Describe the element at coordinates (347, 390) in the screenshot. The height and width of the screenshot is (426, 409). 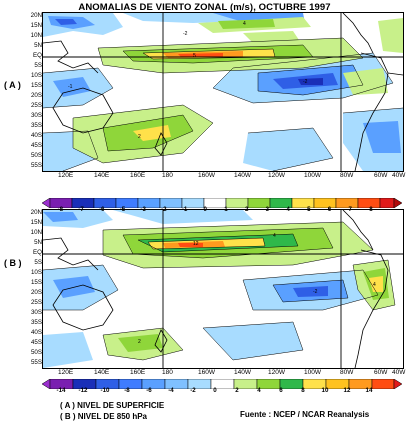
I see `colorbar-tick-label: 12` at that location.